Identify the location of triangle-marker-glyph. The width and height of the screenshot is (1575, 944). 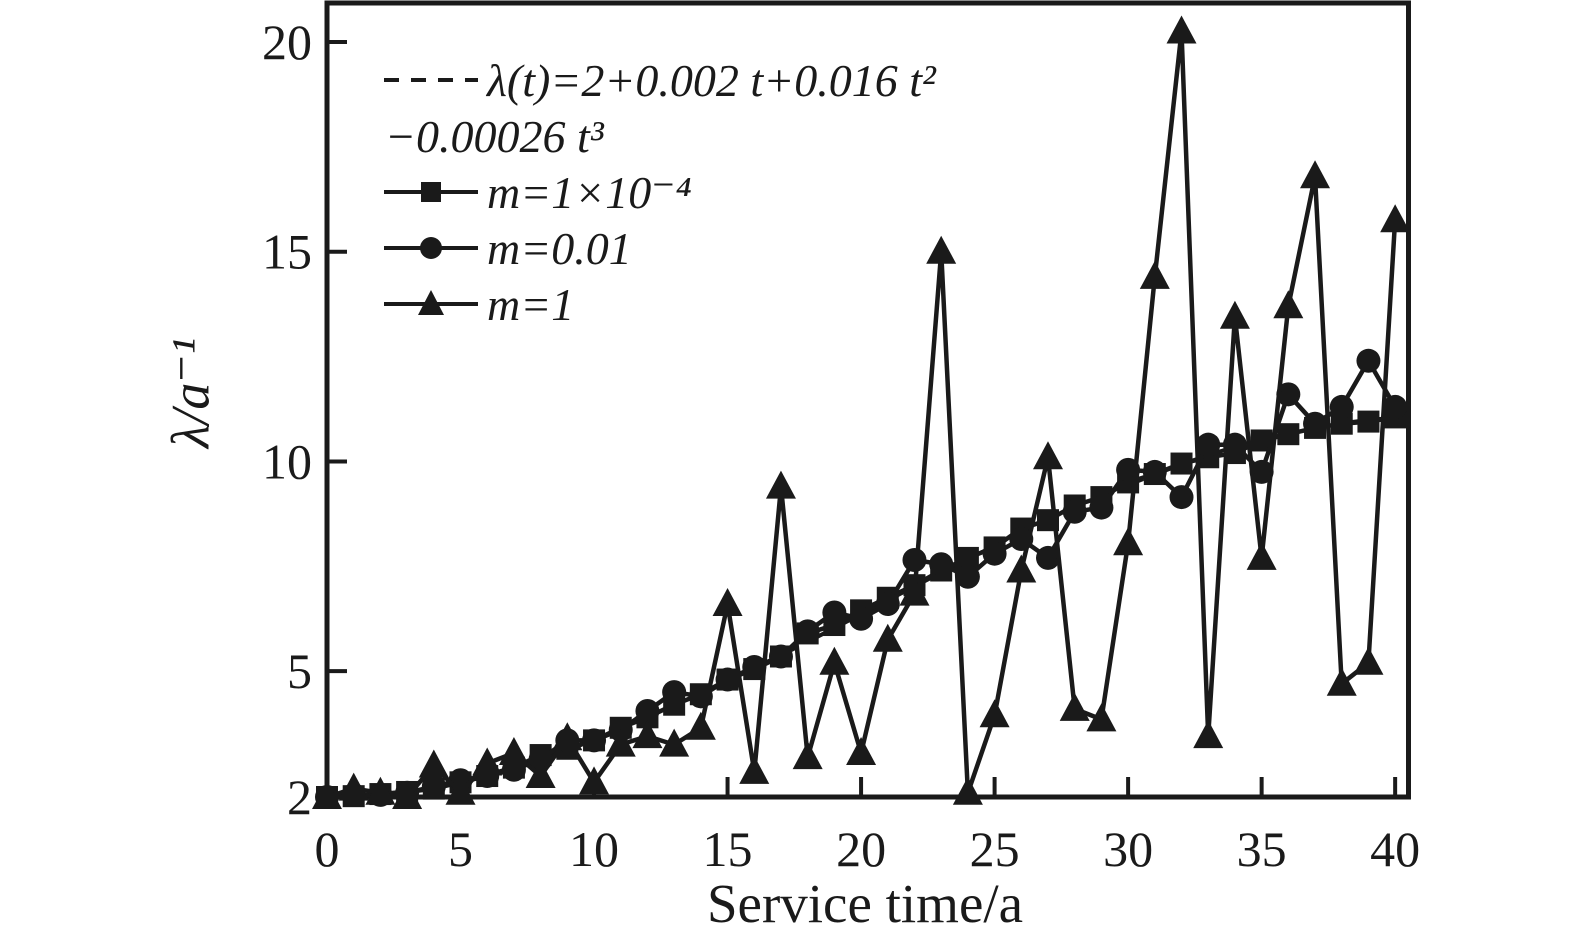
(431, 302).